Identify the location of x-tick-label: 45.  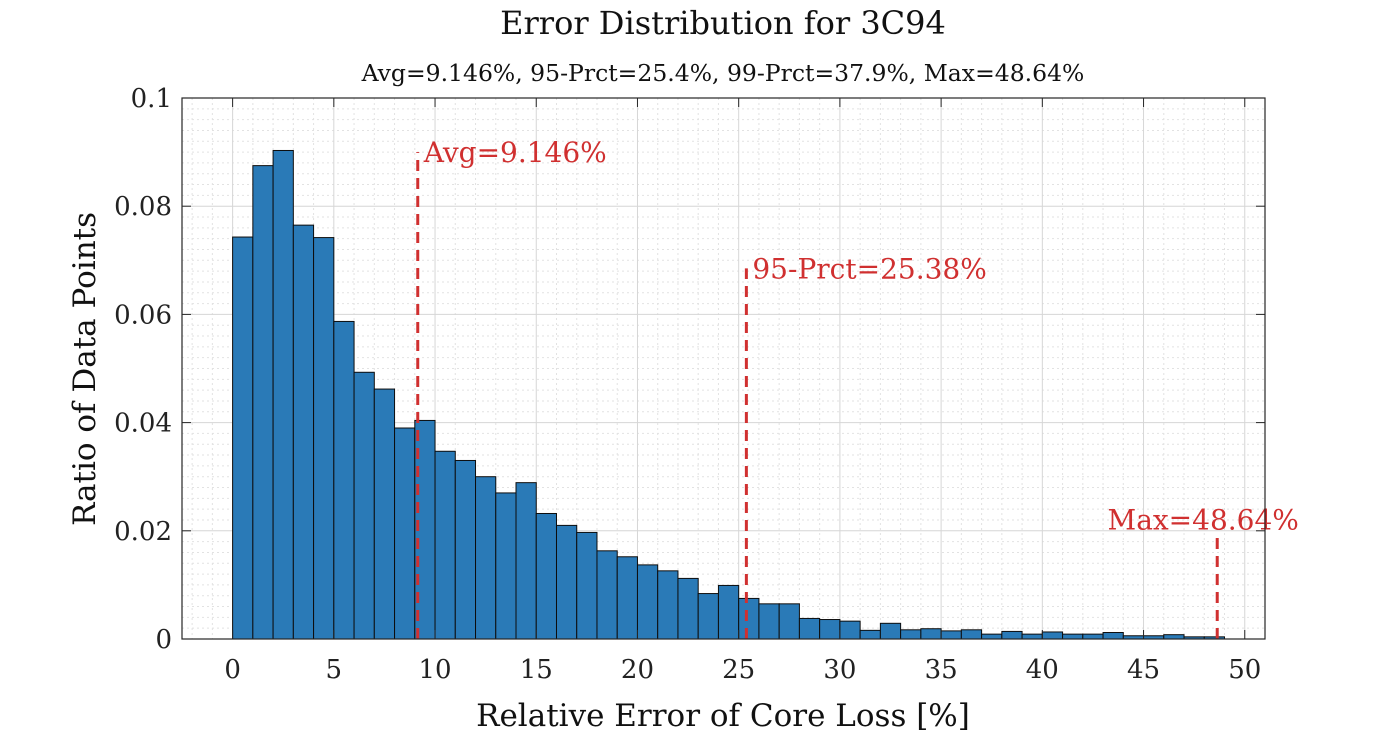
(1143, 670).